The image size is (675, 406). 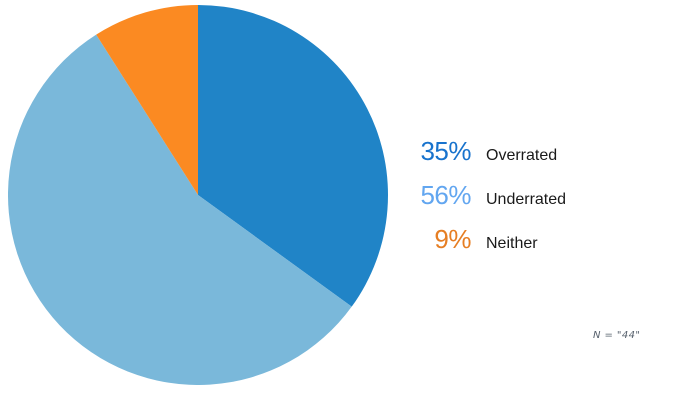 What do you see at coordinates (480, 195) in the screenshot?
I see `legend-item-underrated: 56% Underrated` at bounding box center [480, 195].